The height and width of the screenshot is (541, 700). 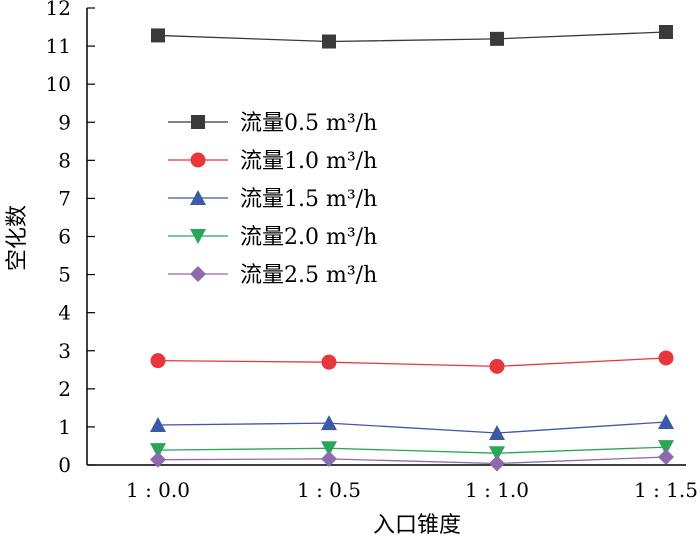 I want to click on legend-label: 流量2.5 m³/h, so click(x=308, y=275).